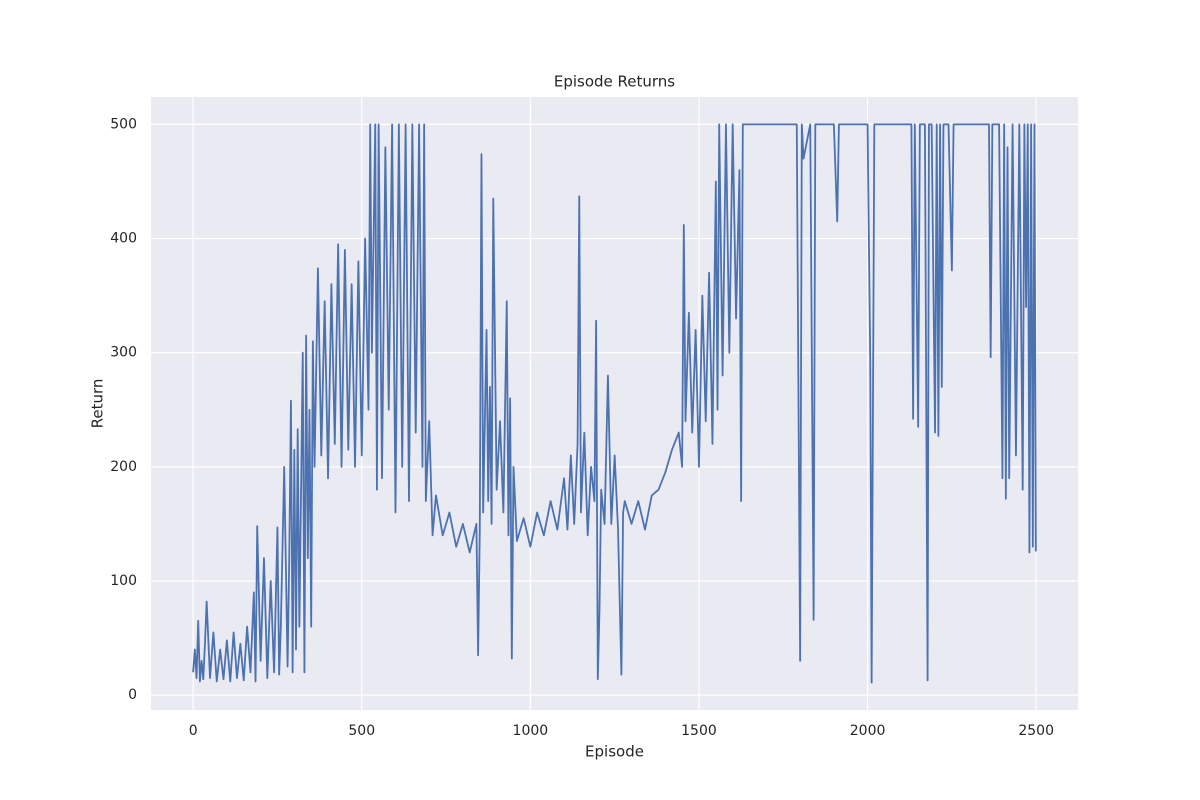 This screenshot has width=1200, height=800. I want to click on chart-title: Episode Returns, so click(614, 82).